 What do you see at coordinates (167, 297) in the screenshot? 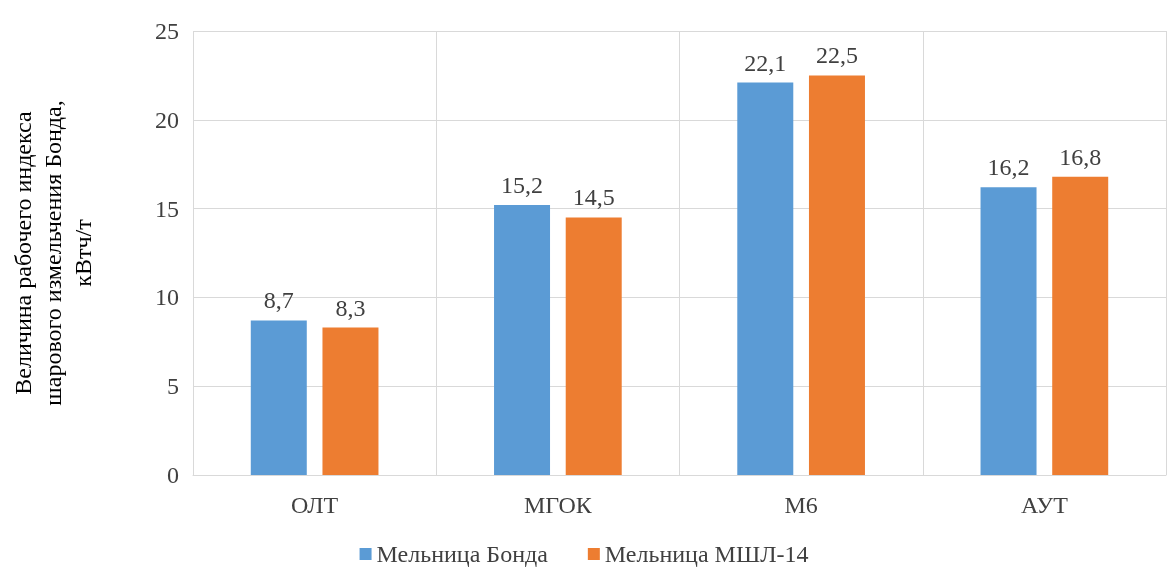
I see `y-tick-label: 10` at bounding box center [167, 297].